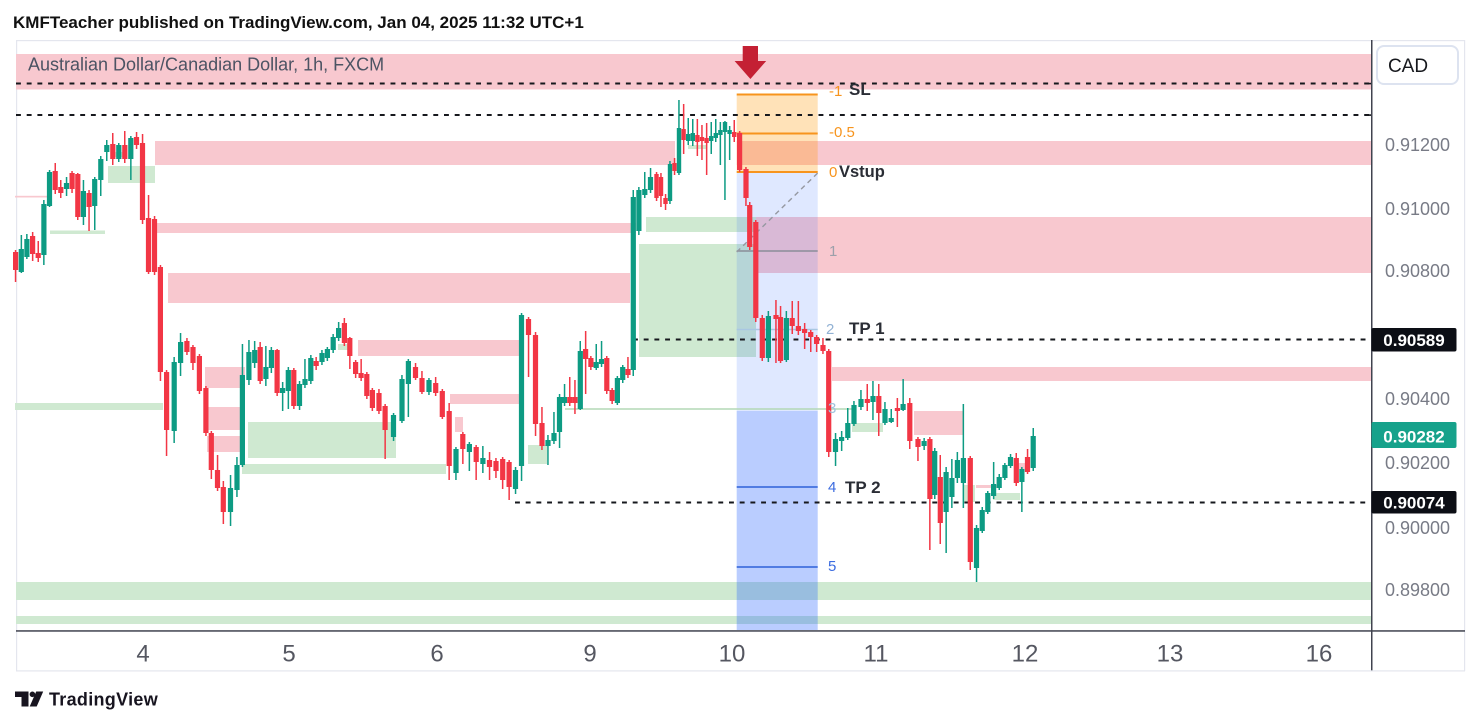  I want to click on svg-text: 1, so click(833, 251).